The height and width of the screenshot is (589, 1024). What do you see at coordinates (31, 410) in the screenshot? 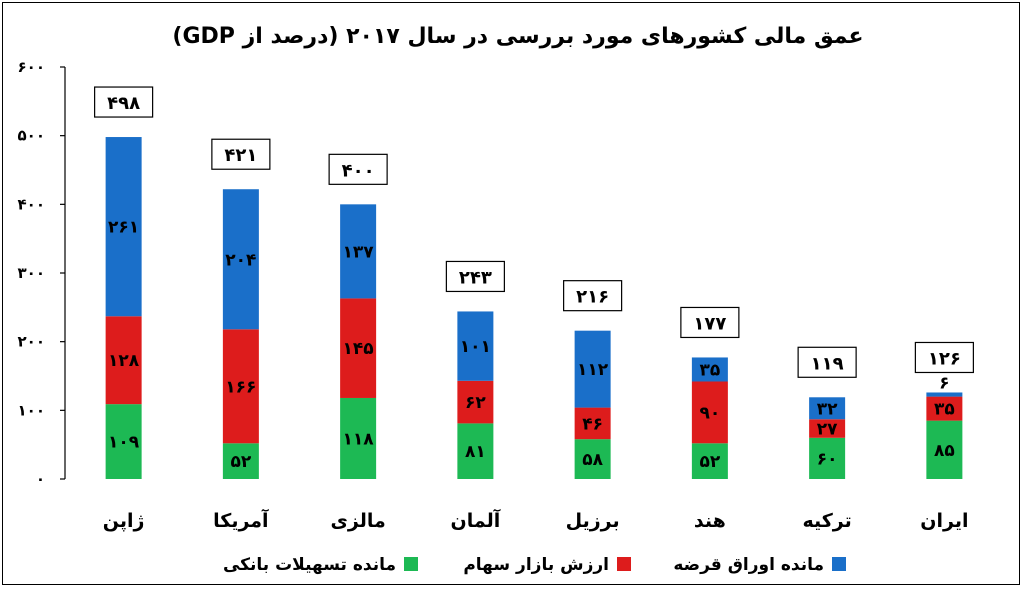
I see `y-tick-label: ۱۰۰` at bounding box center [31, 410].